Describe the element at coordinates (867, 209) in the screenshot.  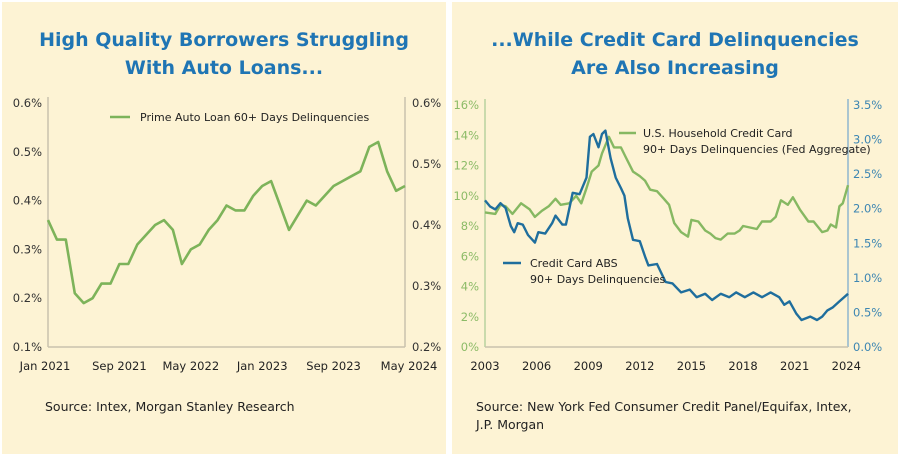
I see `right-y-tick-label: 2.0%` at that location.